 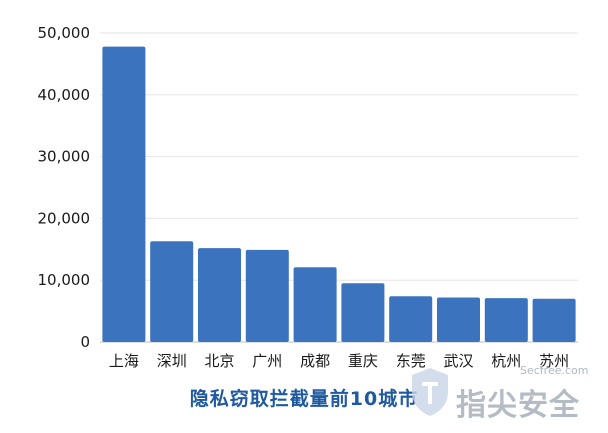 What do you see at coordinates (172, 361) in the screenshot?
I see `x-tick-label: 深圳` at bounding box center [172, 361].